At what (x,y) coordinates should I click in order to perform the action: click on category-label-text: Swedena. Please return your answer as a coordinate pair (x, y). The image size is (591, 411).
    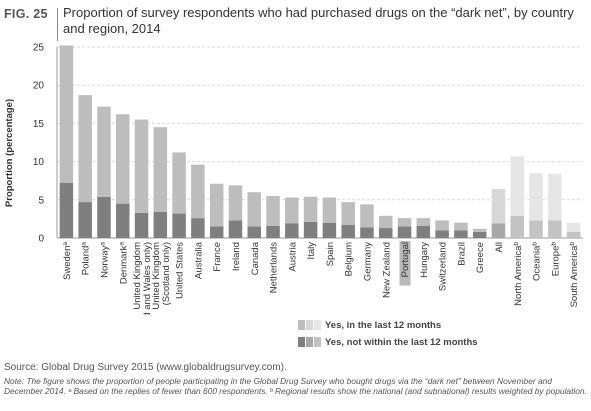
    Looking at the image, I should click on (67, 261).